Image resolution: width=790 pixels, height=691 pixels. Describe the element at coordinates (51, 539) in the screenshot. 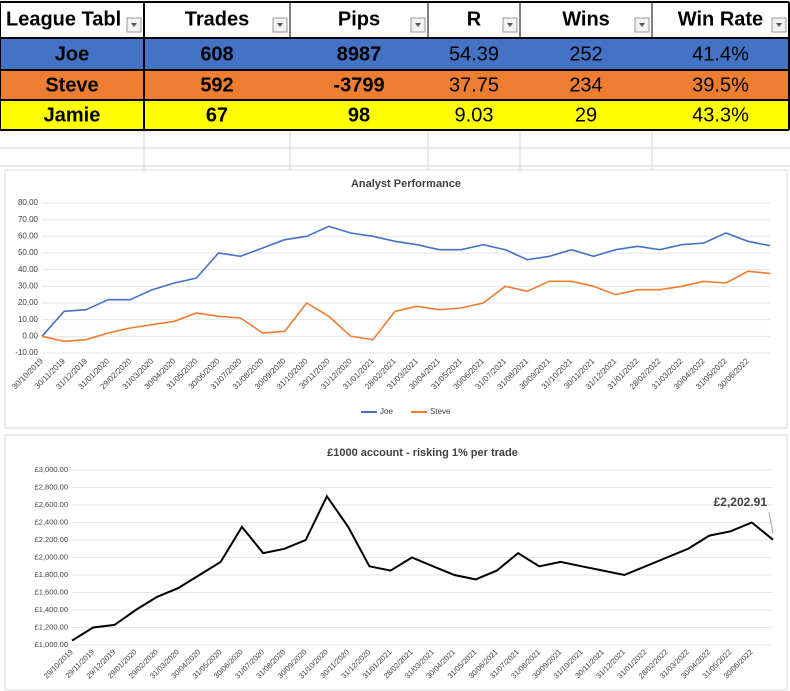

I see `y-tick-label: £2,200.00` at that location.